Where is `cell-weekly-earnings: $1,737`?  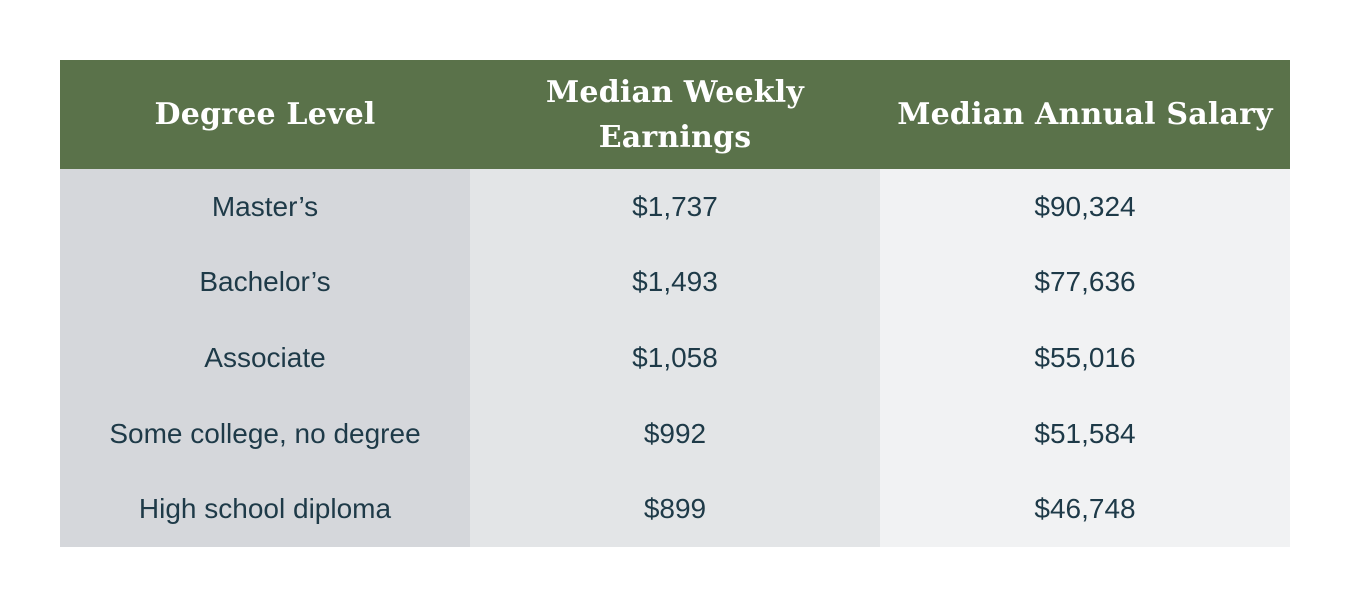 cell-weekly-earnings: $1,737 is located at coordinates (675, 207).